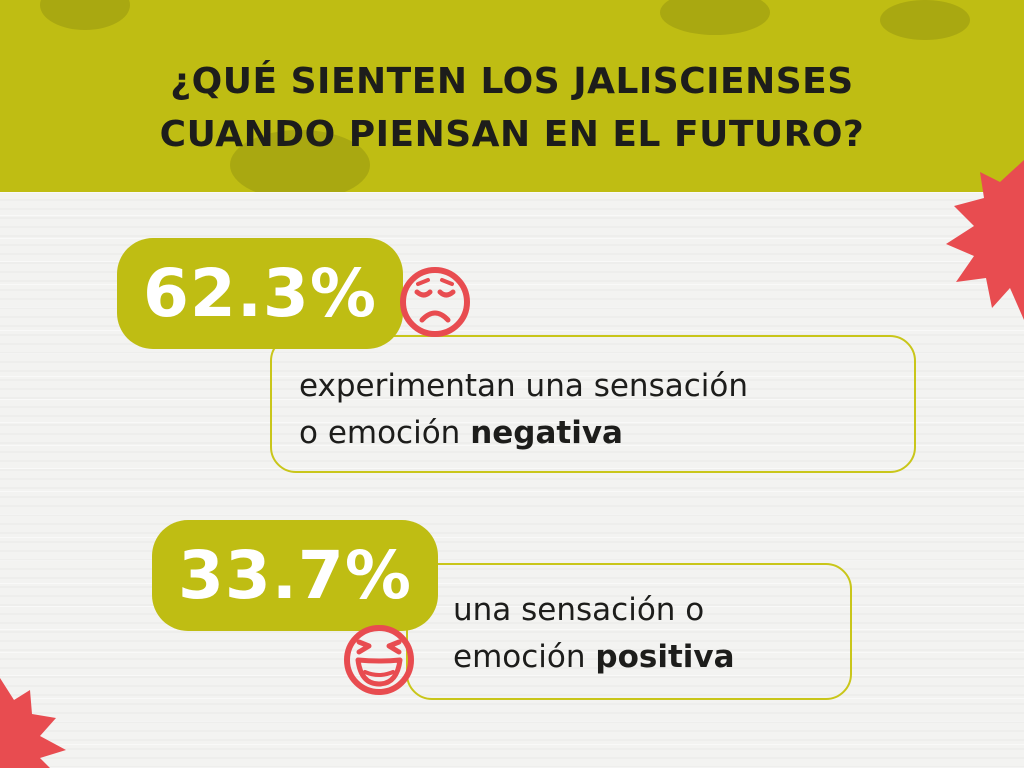  I want to click on stat-text-line-2: o emoción negativa, so click(606, 433).